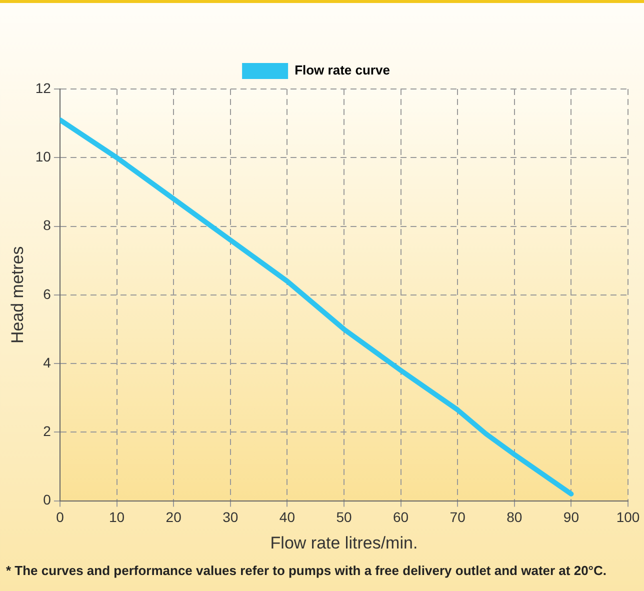  Describe the element at coordinates (628, 517) in the screenshot. I see `x-tick-label: 100` at that location.